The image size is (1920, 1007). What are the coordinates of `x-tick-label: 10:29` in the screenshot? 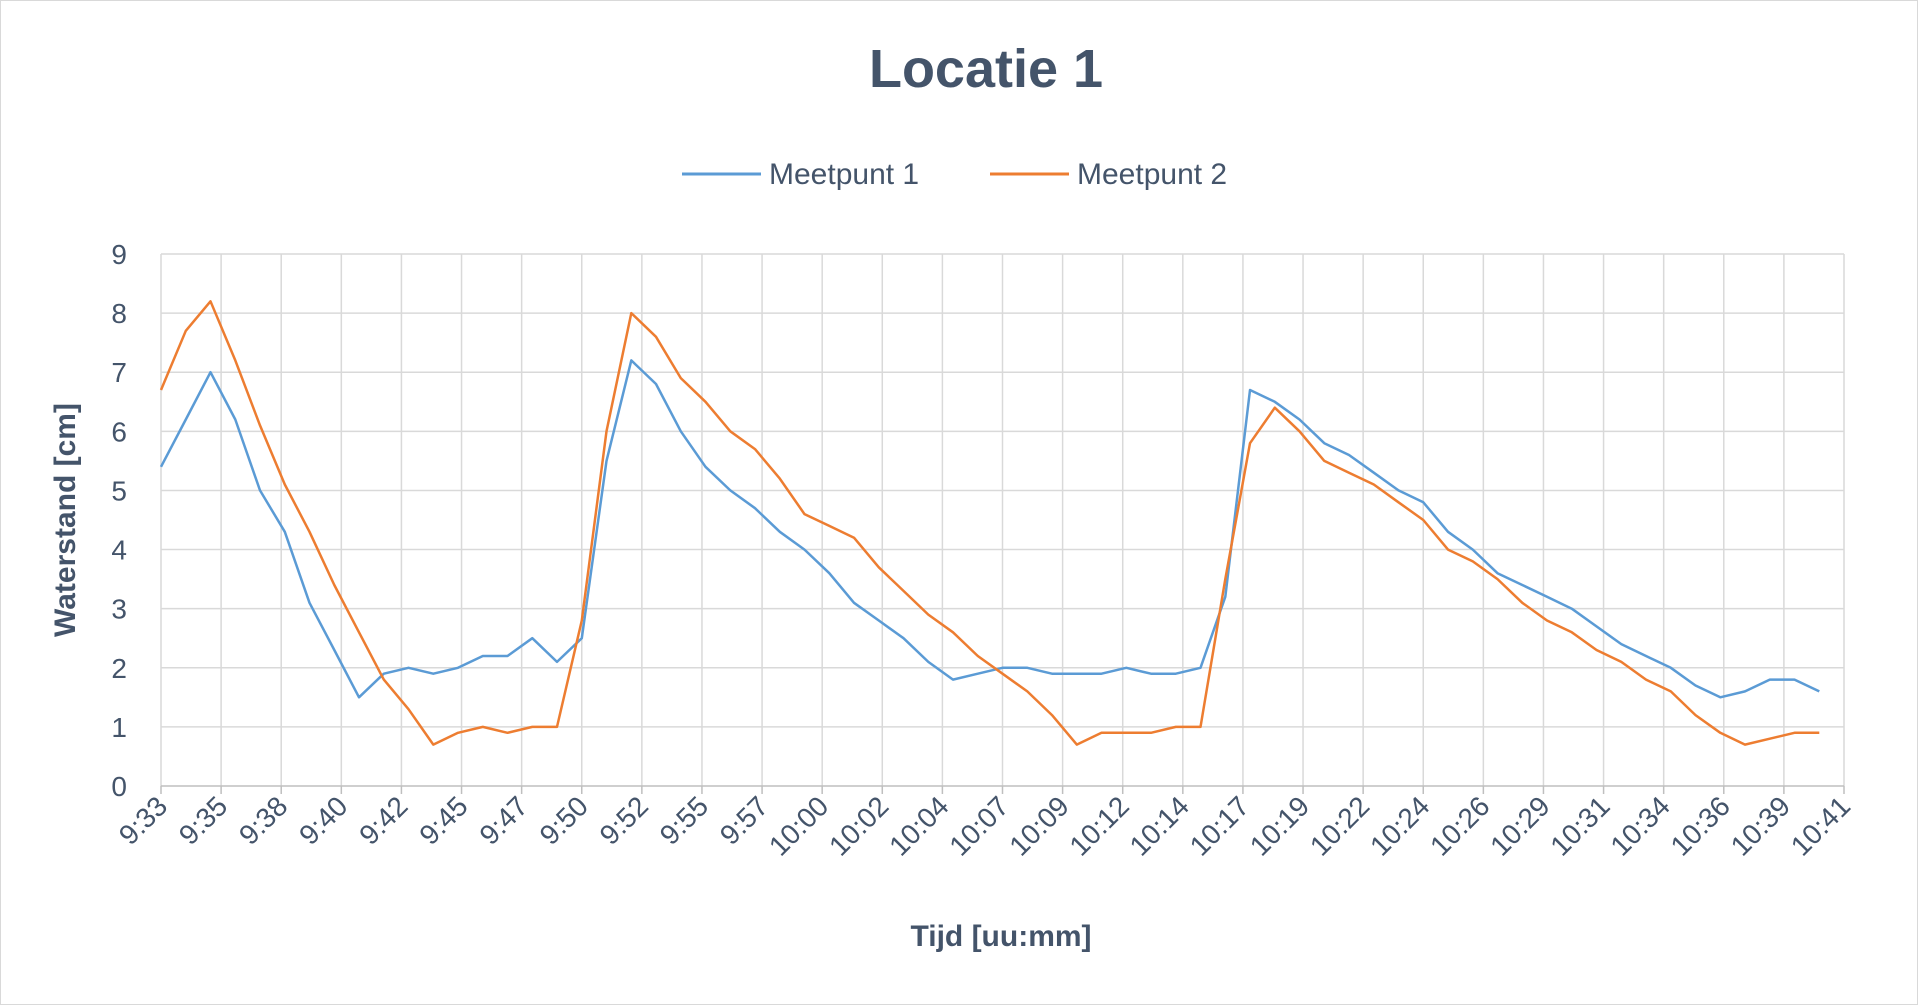 It's located at (1519, 825).